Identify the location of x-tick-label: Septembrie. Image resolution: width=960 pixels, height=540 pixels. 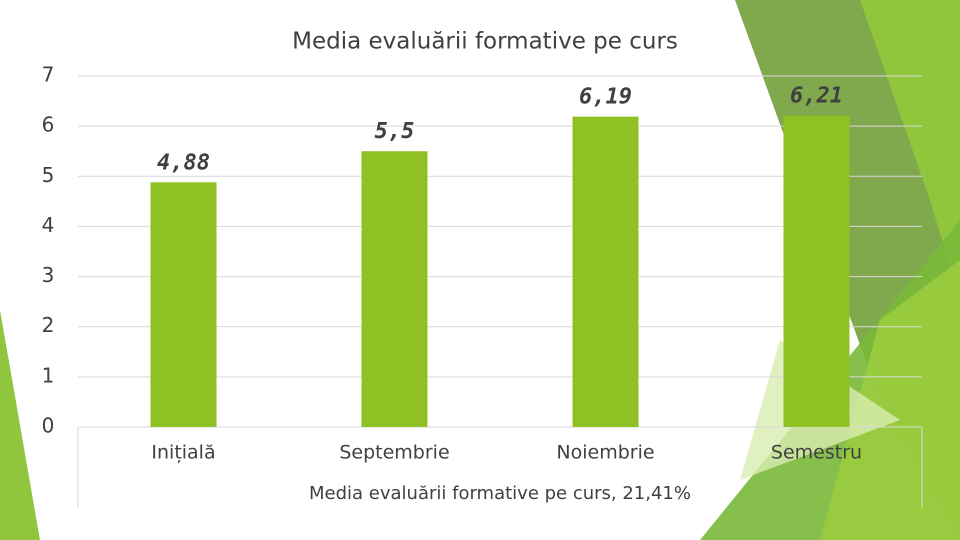
(394, 453).